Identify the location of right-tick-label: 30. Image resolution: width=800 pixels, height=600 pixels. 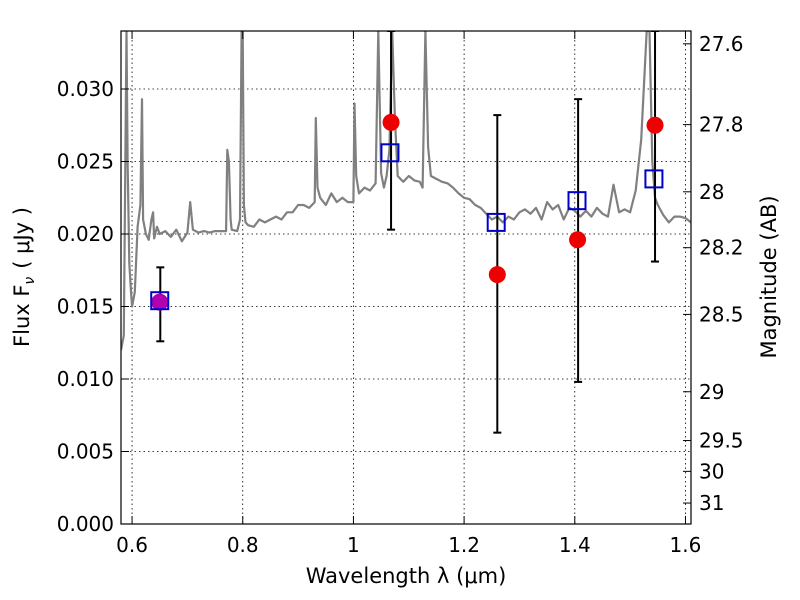
(711, 471).